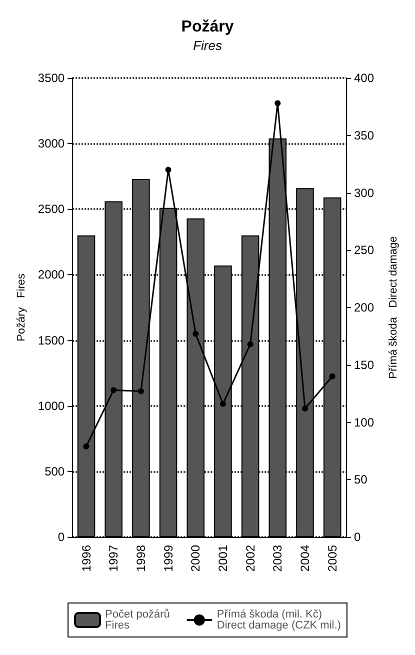  I want to click on x-tick-label: 2003, so click(277, 558).